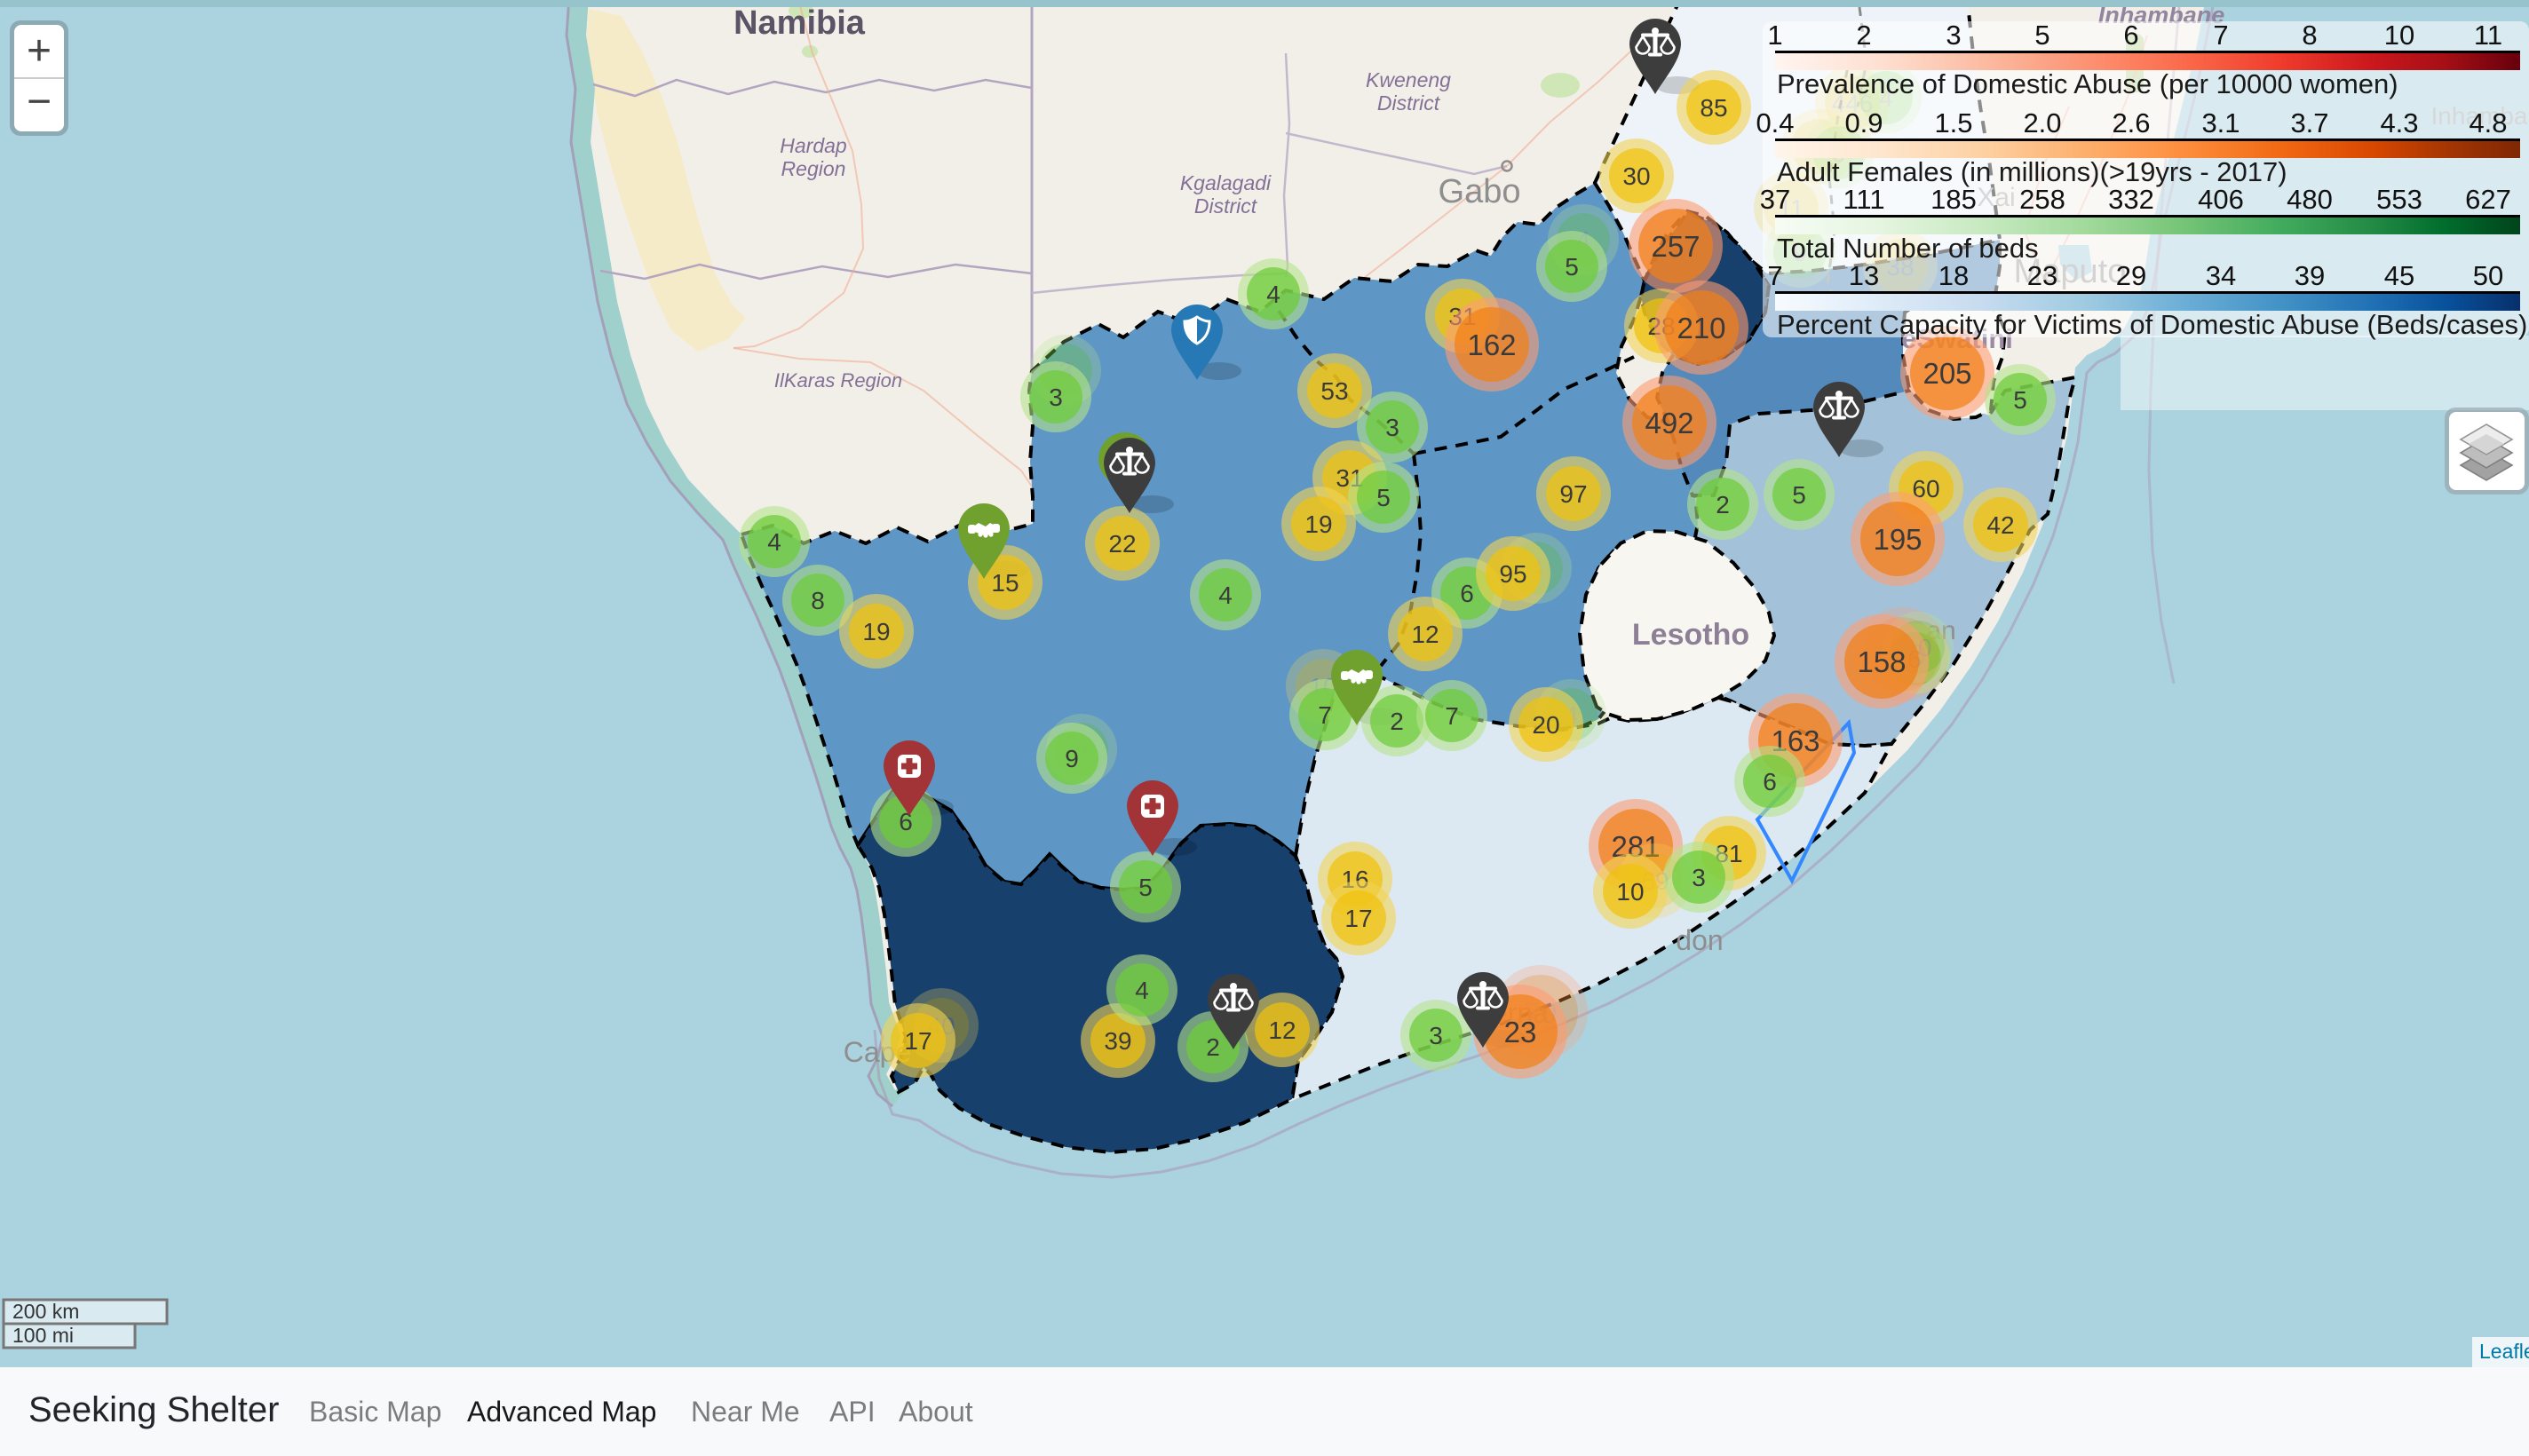 The image size is (2529, 1456). What do you see at coordinates (2488, 199) in the screenshot?
I see `svg-text: 627` at bounding box center [2488, 199].